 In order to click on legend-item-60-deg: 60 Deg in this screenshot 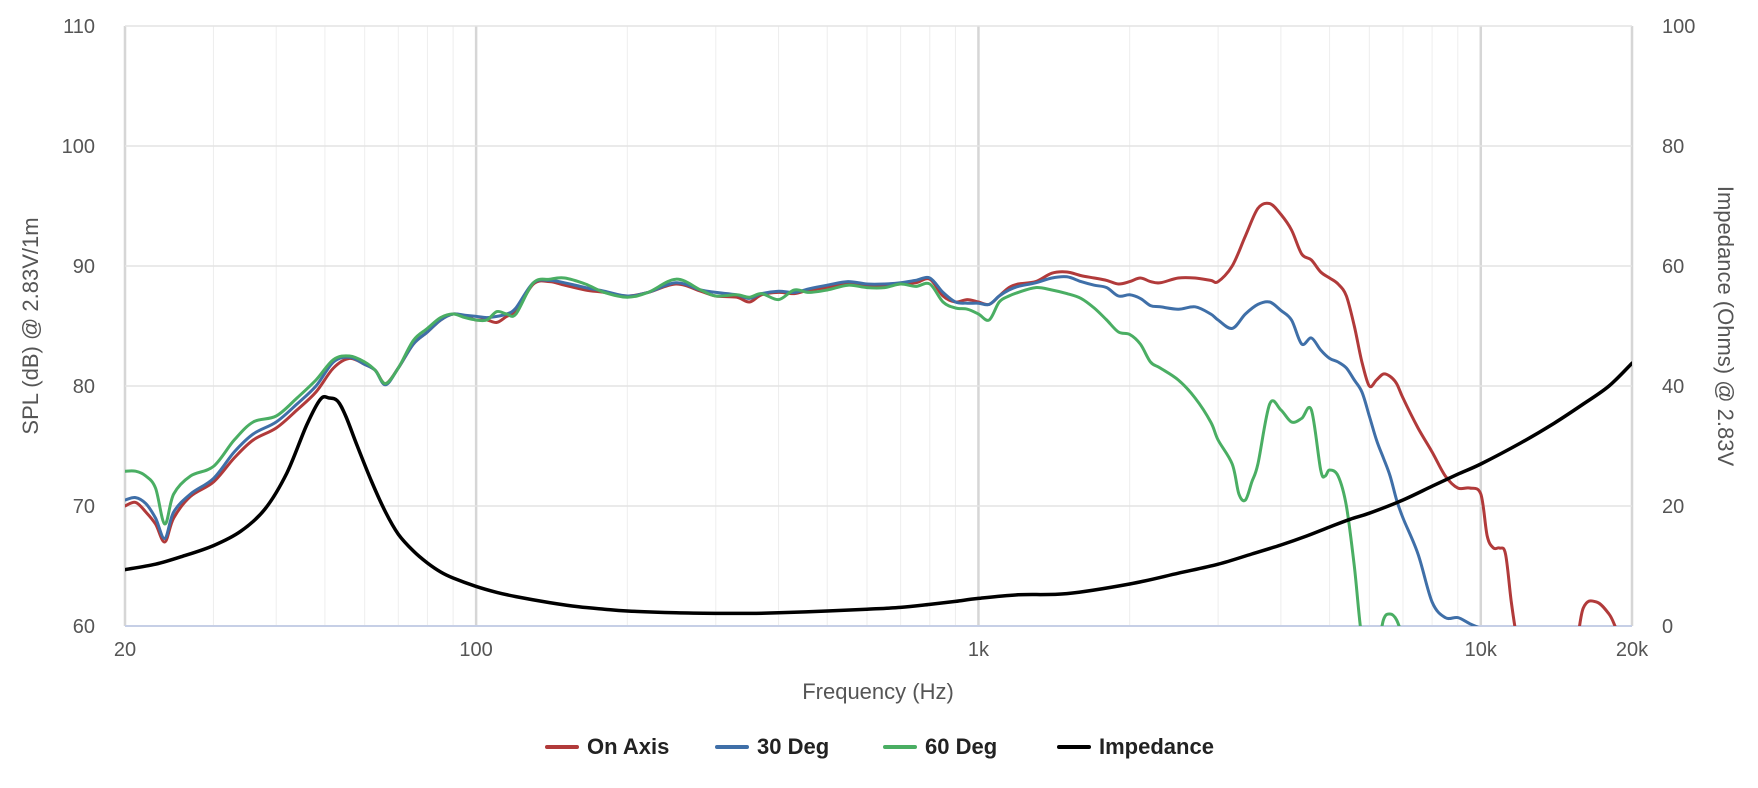, I will do `click(940, 746)`.